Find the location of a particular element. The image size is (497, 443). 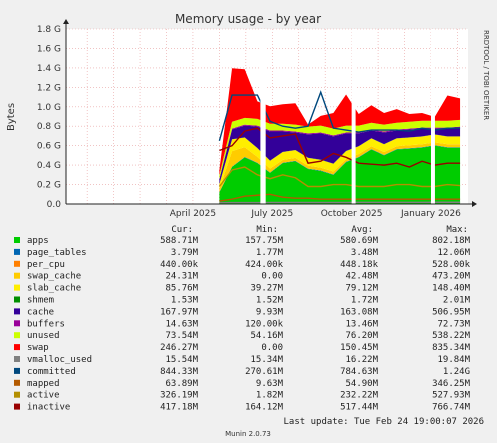

legend-avg-unused: 76.20M is located at coordinates (361, 336).